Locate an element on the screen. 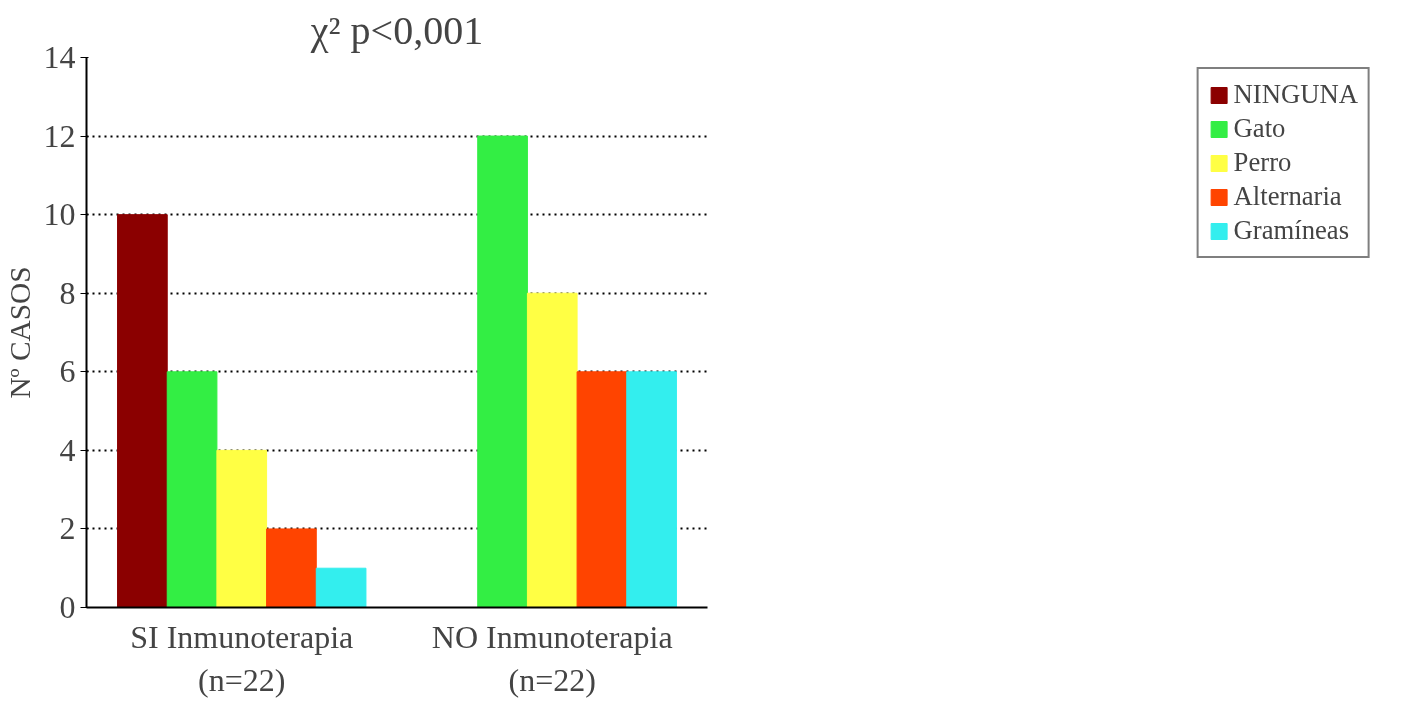 The height and width of the screenshot is (725, 1411). x-tick-label: NO Inmunoterapia (n=22) is located at coordinates (552, 658).